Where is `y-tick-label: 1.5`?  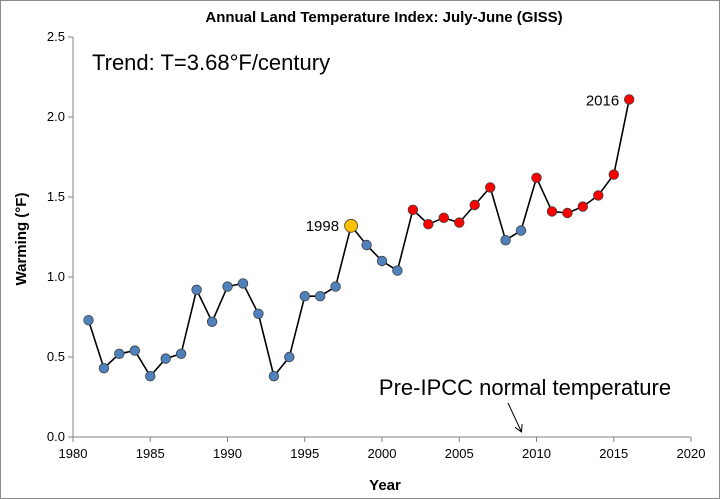 y-tick-label: 1.5 is located at coordinates (56, 196).